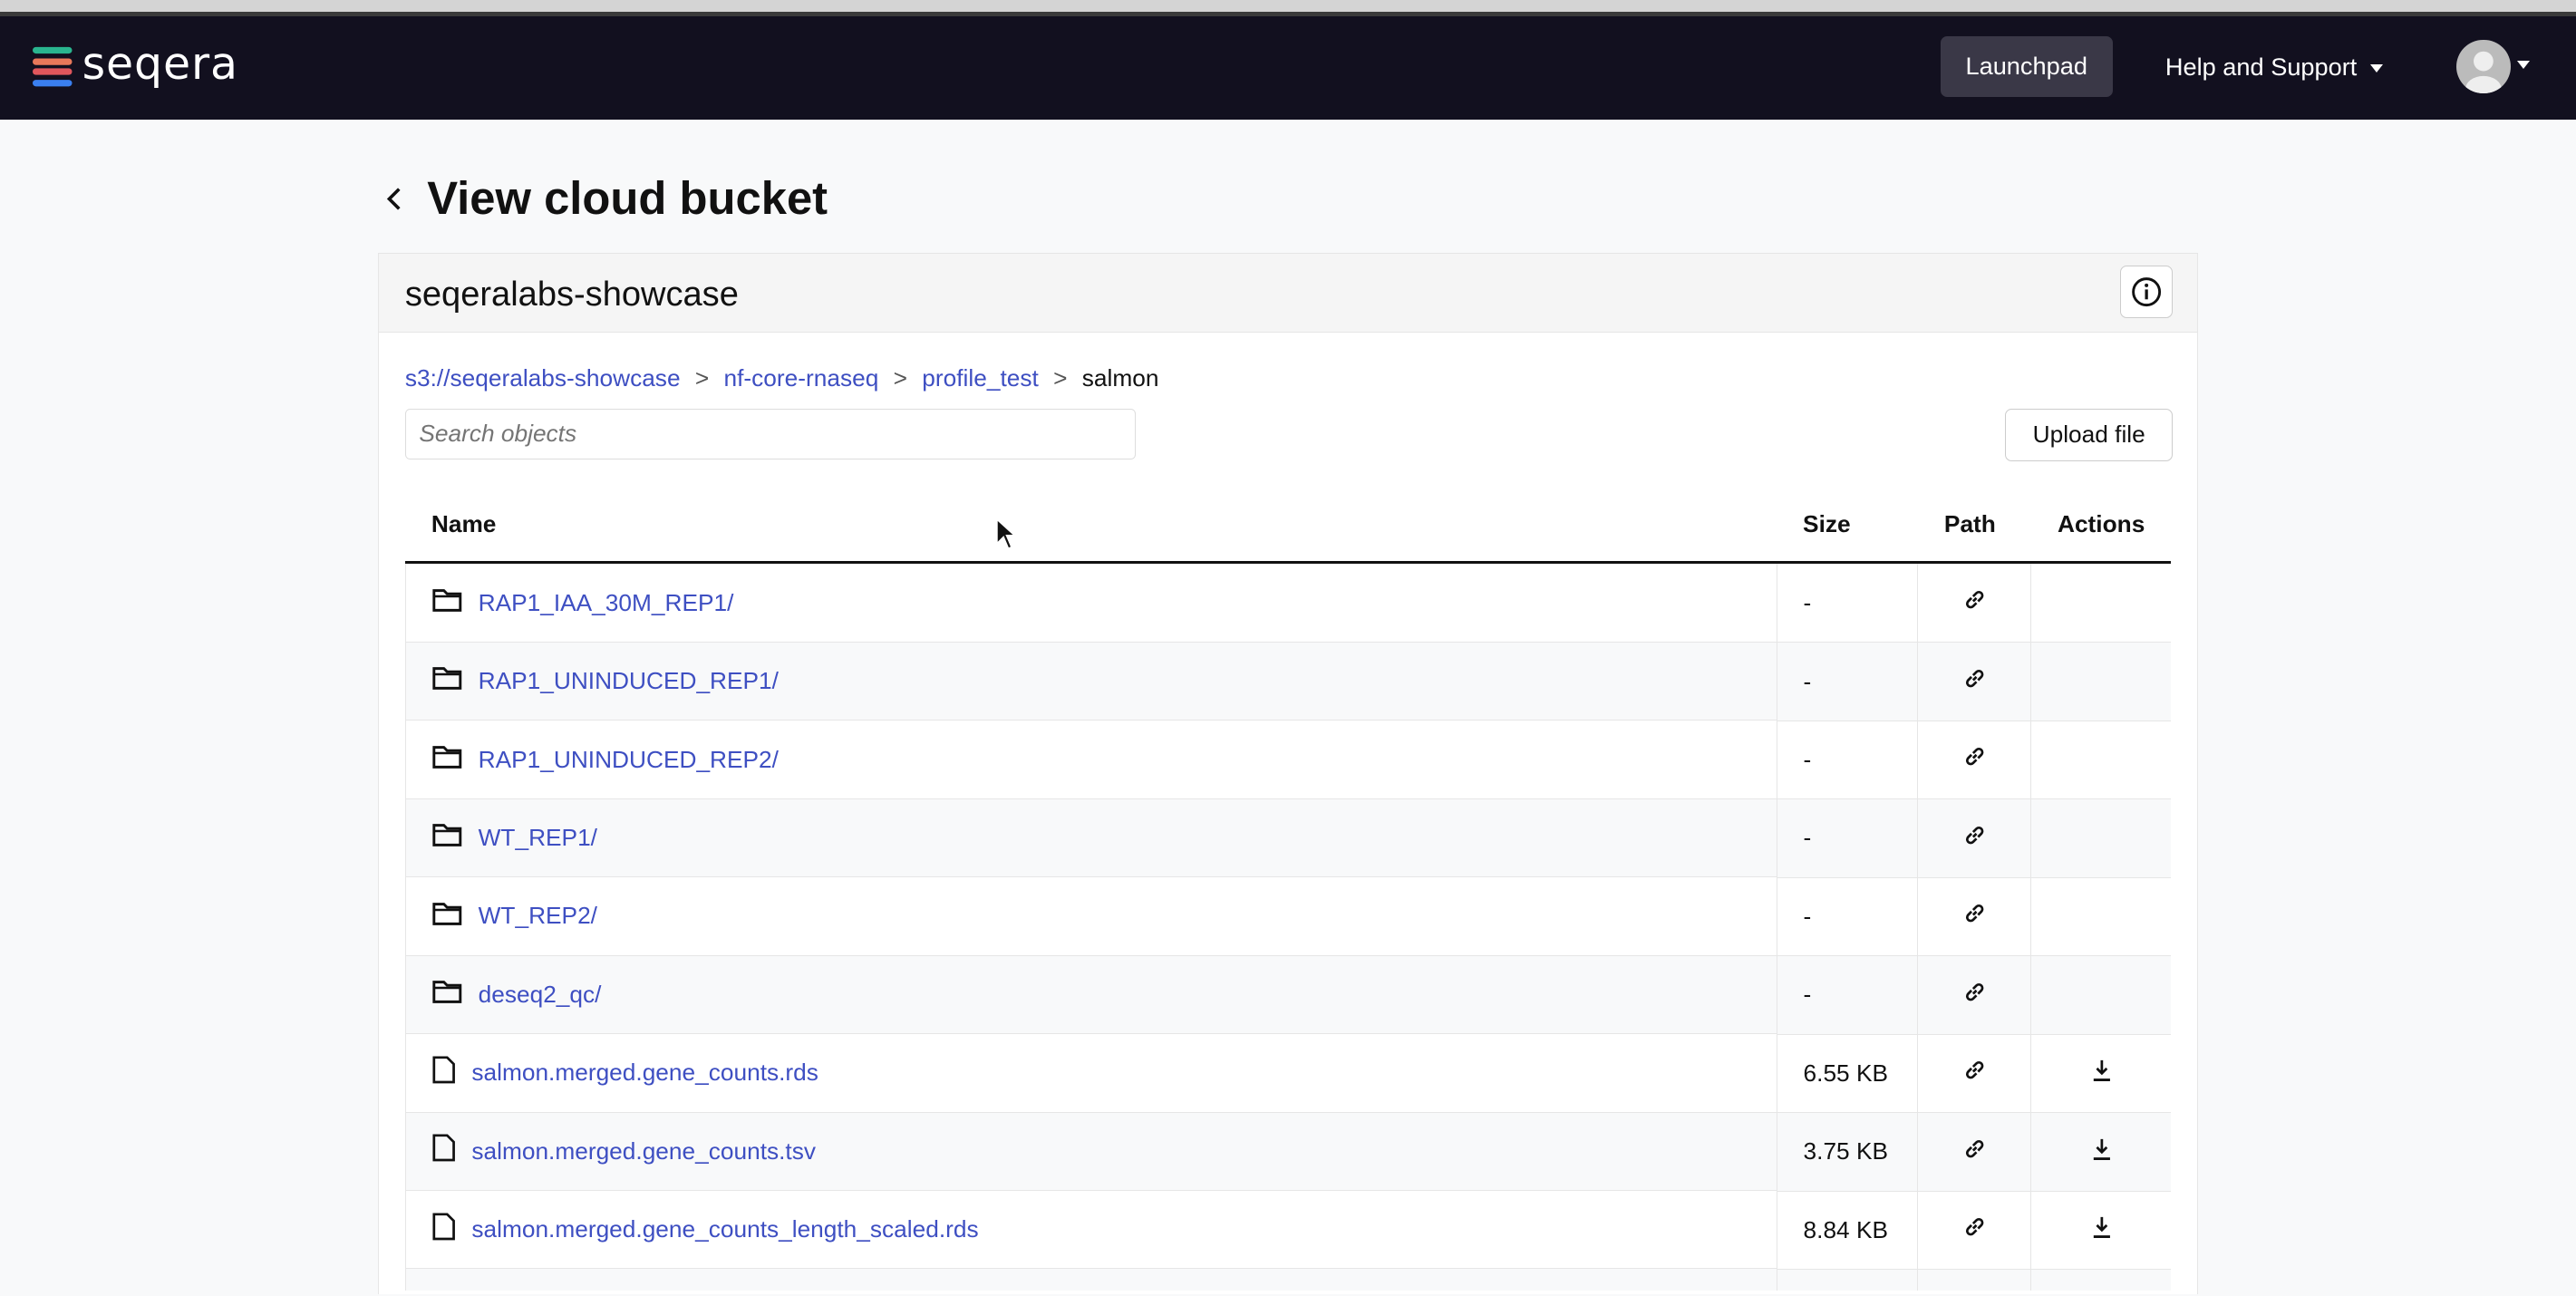  What do you see at coordinates (1090, 603) in the screenshot?
I see `name-cell: RAP1_IAA_30M_REP1/` at bounding box center [1090, 603].